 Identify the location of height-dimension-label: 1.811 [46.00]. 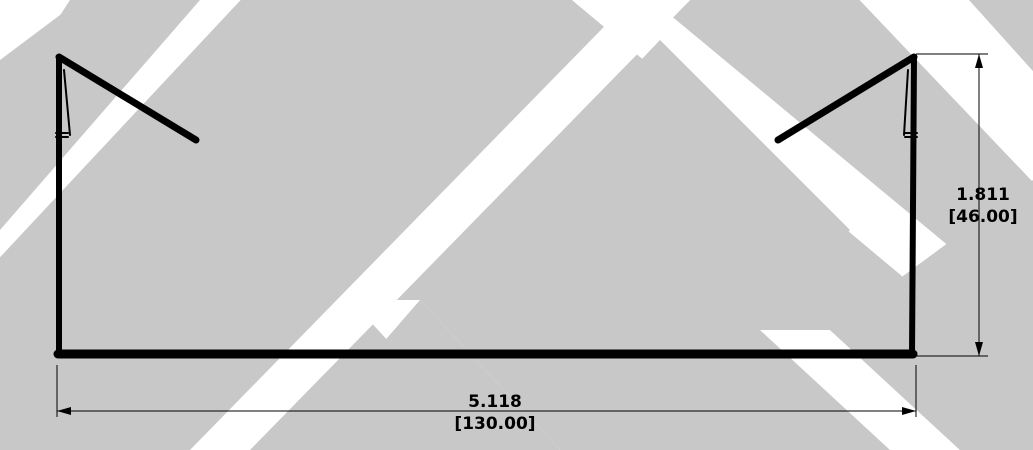
(983, 206).